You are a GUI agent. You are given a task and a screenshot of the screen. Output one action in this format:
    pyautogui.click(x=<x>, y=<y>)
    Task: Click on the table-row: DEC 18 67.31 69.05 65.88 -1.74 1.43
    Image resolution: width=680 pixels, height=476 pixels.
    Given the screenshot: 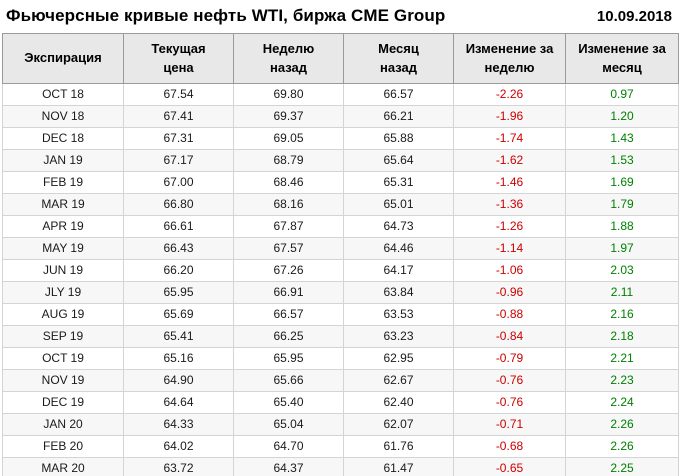 What is the action you would take?
    pyautogui.click(x=340, y=138)
    